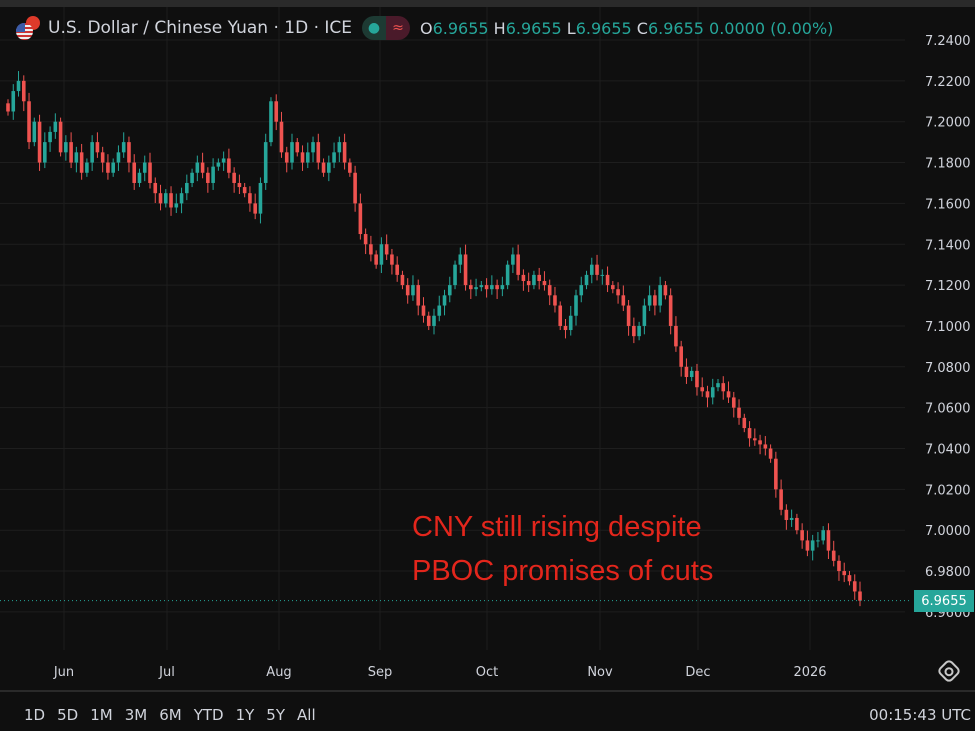 The width and height of the screenshot is (975, 731). Describe the element at coordinates (948, 531) in the screenshot. I see `y-tick-label: 7.0000` at that location.